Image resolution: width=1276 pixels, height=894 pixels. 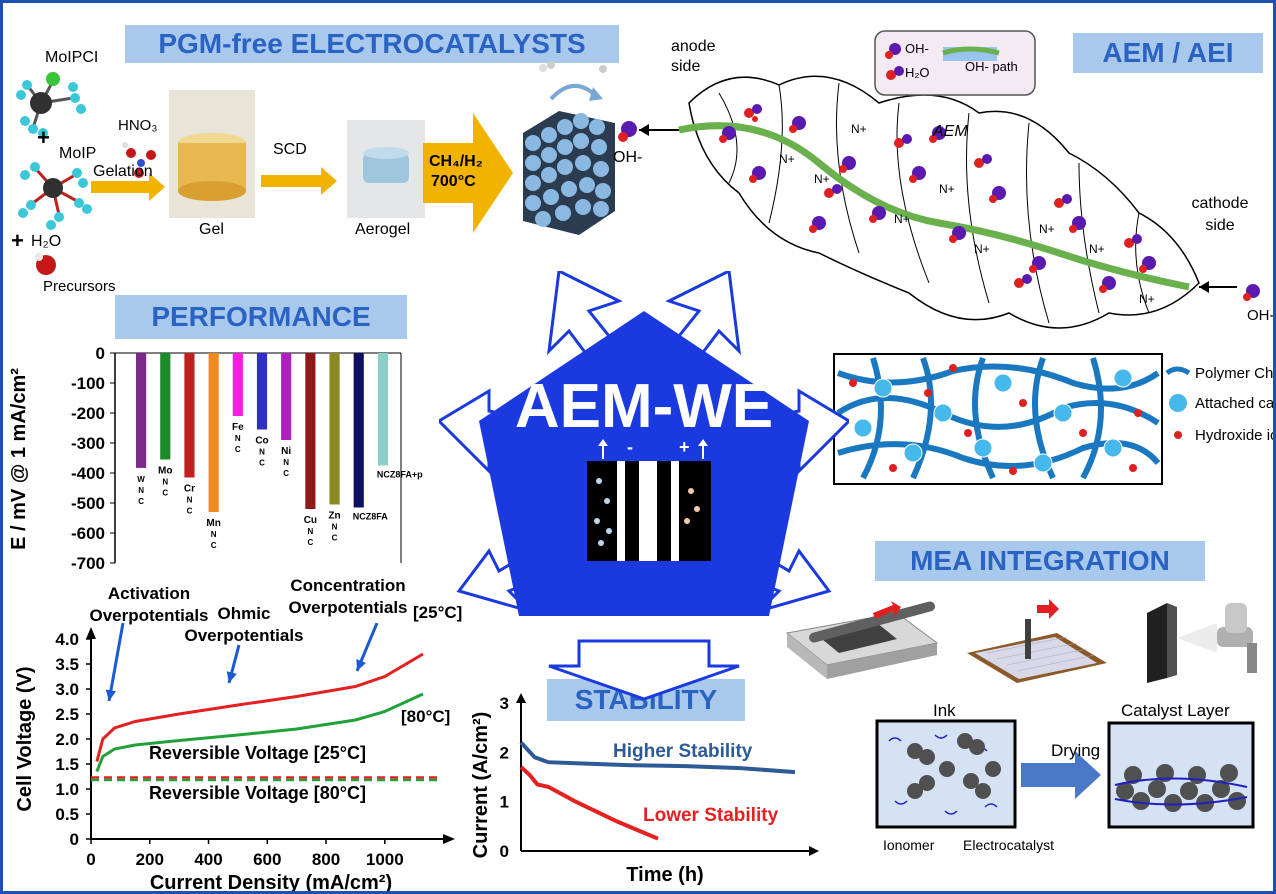 I want to click on pol-series-line, so click(x=259, y=707).